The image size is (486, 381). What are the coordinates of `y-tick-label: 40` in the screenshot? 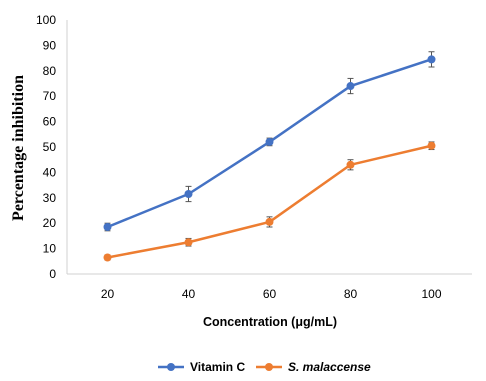 It's located at (50, 172).